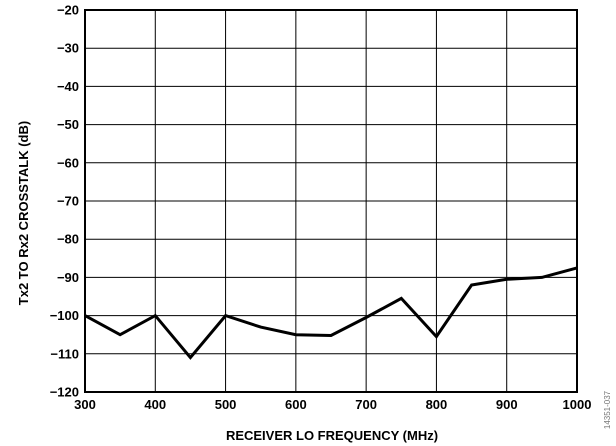 Image resolution: width=616 pixels, height=446 pixels. Describe the element at coordinates (226, 404) in the screenshot. I see `x-tick-label: 500` at that location.